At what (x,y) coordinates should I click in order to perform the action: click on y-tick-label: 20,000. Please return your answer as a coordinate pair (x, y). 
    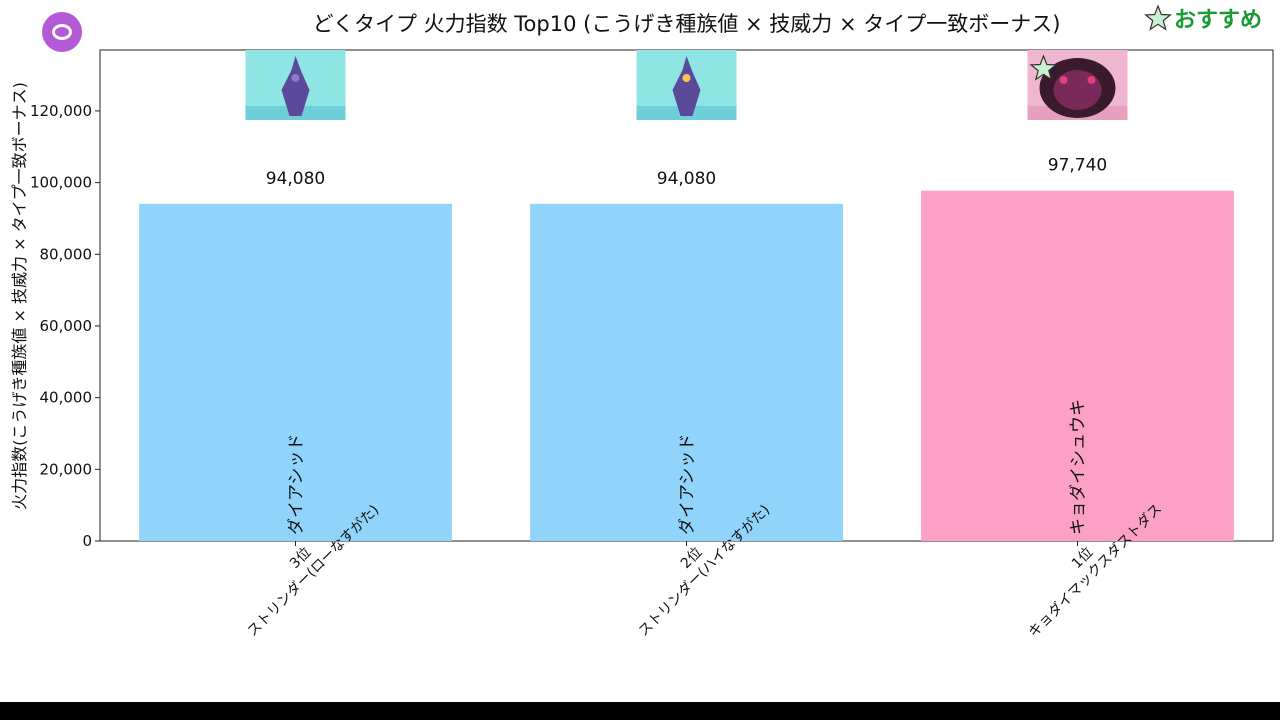
    Looking at the image, I should click on (66, 469).